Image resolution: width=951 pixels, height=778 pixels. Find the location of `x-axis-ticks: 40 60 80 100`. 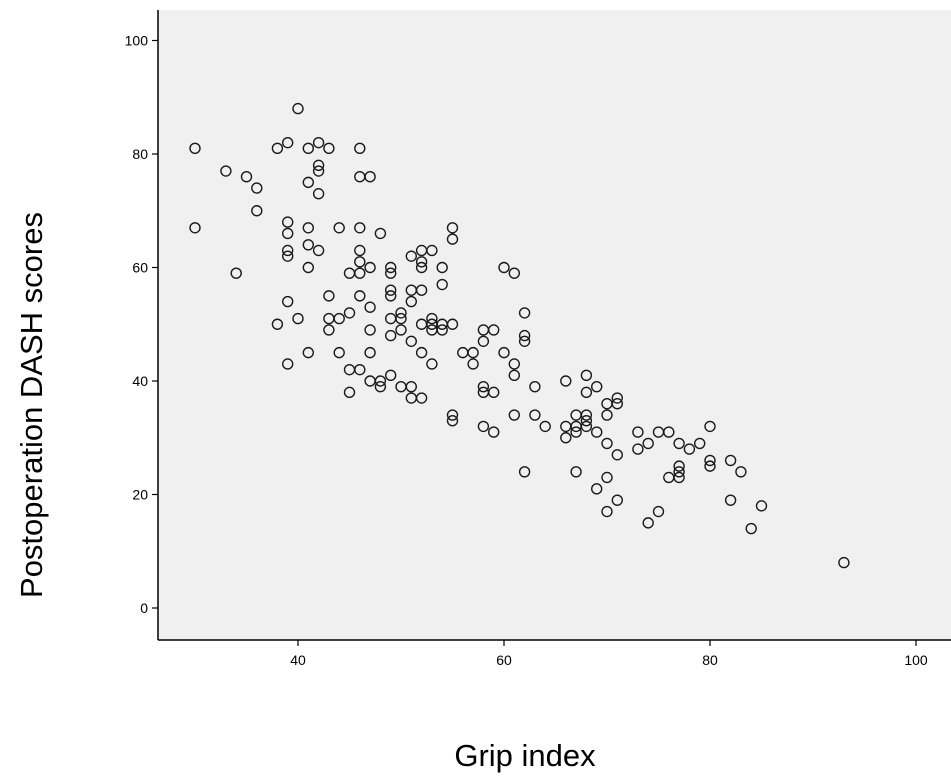

x-axis-ticks: 40 60 80 100 is located at coordinates (609, 654).